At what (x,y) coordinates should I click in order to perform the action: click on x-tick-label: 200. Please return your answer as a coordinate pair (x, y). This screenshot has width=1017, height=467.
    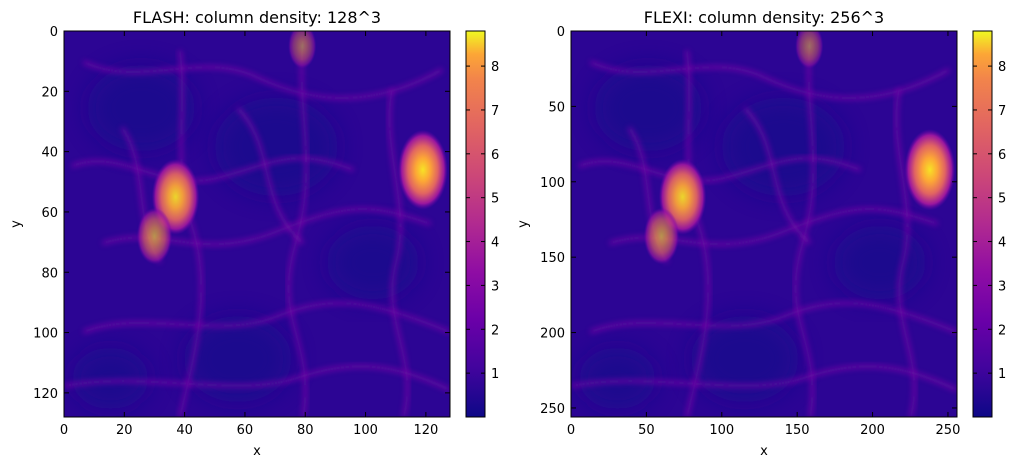
    Looking at the image, I should click on (872, 430).